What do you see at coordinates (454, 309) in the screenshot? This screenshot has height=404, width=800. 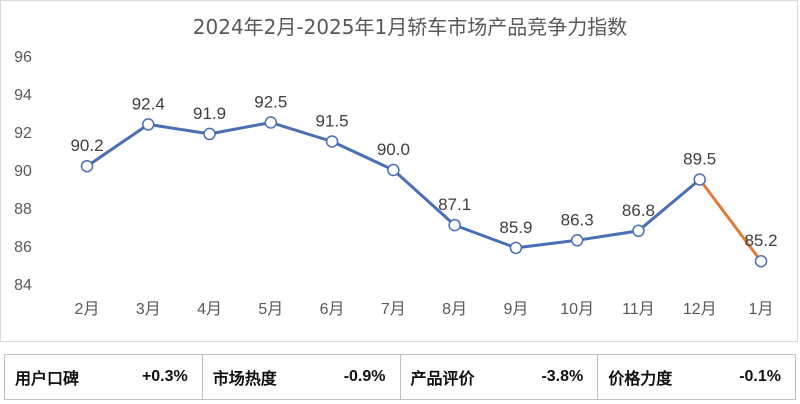 I see `x-tick-label: 8月` at bounding box center [454, 309].